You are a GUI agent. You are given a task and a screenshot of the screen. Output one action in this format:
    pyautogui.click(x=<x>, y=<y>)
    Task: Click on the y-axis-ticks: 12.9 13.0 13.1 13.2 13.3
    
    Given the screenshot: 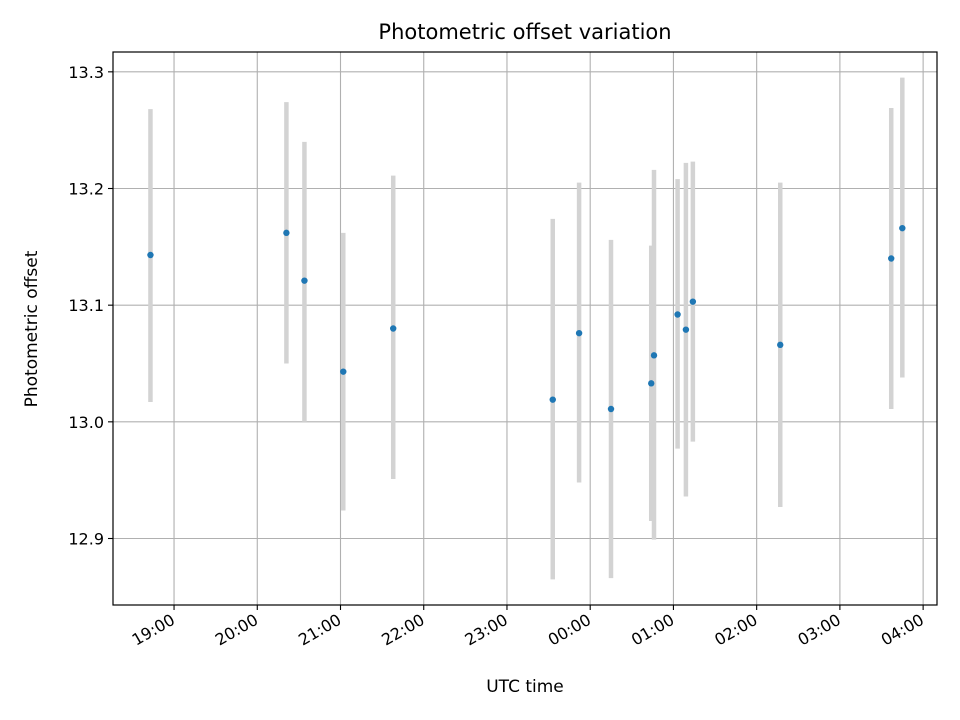 What is the action you would take?
    pyautogui.click(x=90, y=306)
    